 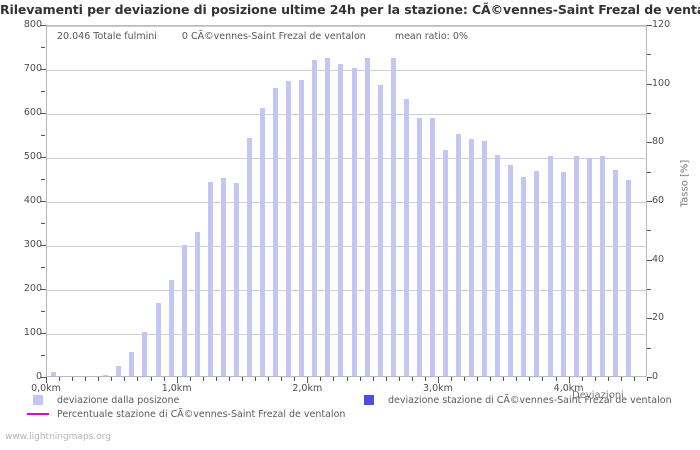 What do you see at coordinates (38, 414) in the screenshot?
I see `legend-line-percentuale-stazione` at bounding box center [38, 414].